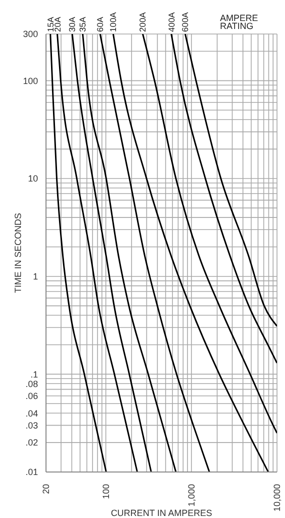 The height and width of the screenshot is (518, 285). Describe the element at coordinates (239, 22) in the screenshot. I see `legend-title: AMPERE RATING` at that location.